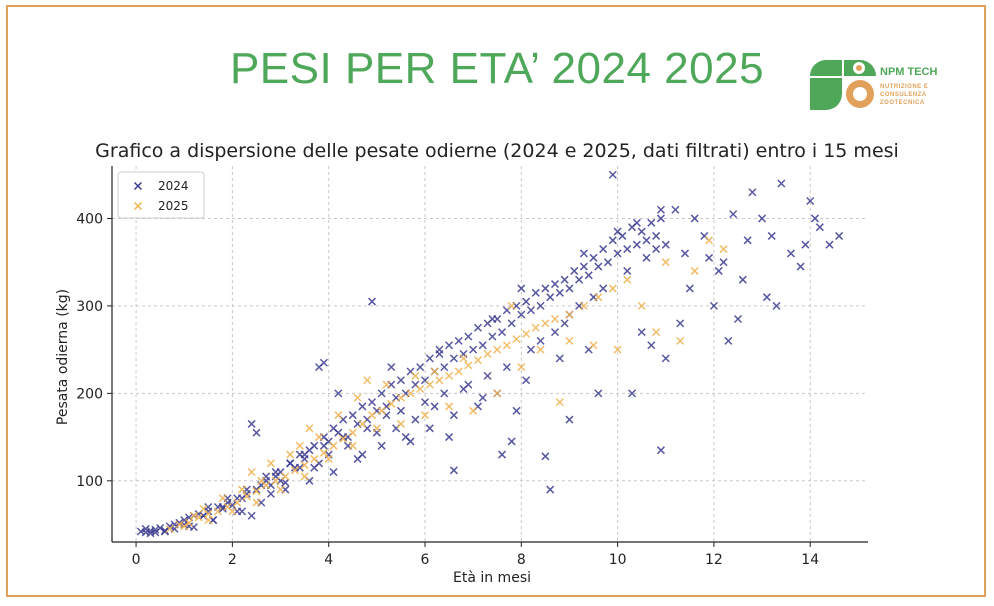  What do you see at coordinates (843, 85) in the screenshot?
I see `four-leaf-logo-icon` at bounding box center [843, 85].